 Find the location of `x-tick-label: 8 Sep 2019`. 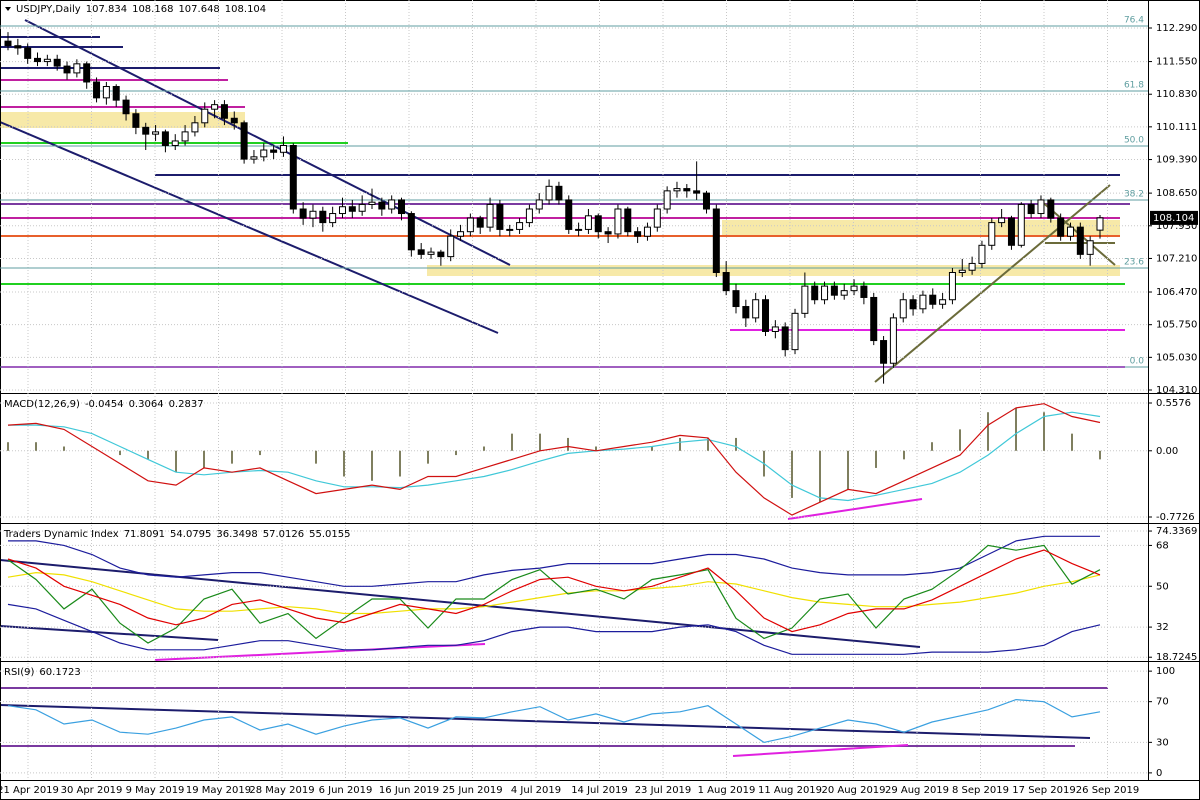

x-tick-label: 8 Sep 2019 is located at coordinates (980, 790).